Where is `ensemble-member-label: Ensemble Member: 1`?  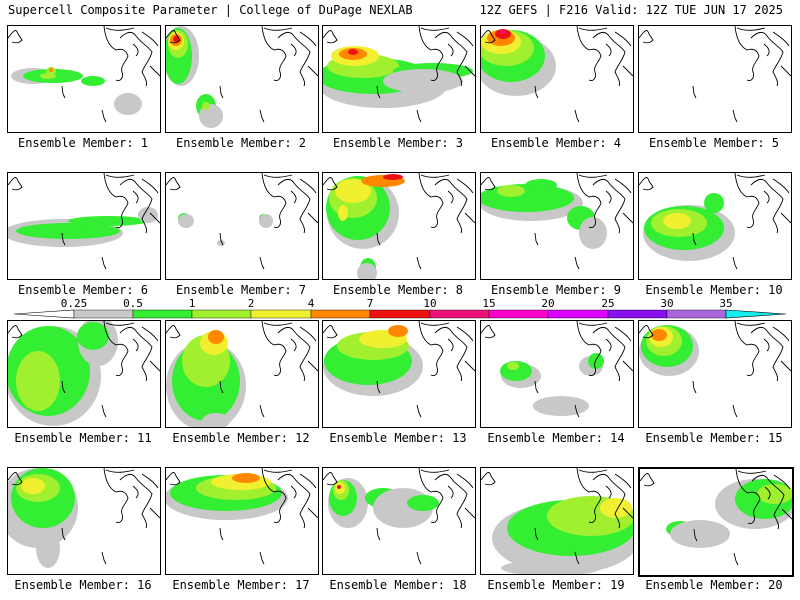 ensemble-member-label: Ensemble Member: 1 is located at coordinates (83, 143).